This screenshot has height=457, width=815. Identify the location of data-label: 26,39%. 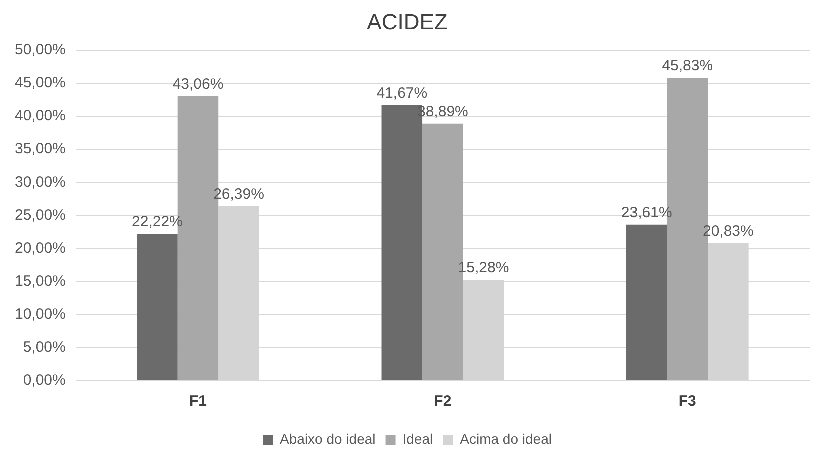
(239, 195).